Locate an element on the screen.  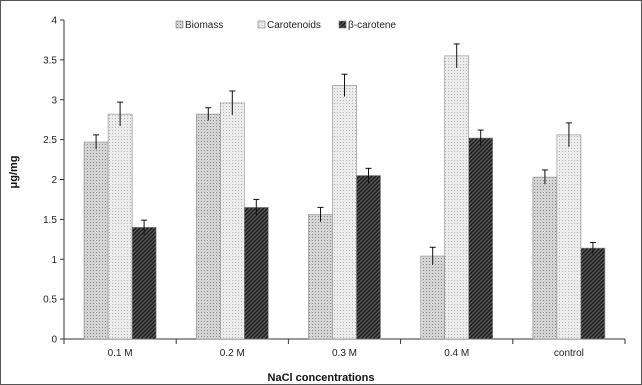
legend-label: Biomass is located at coordinates (204, 25).